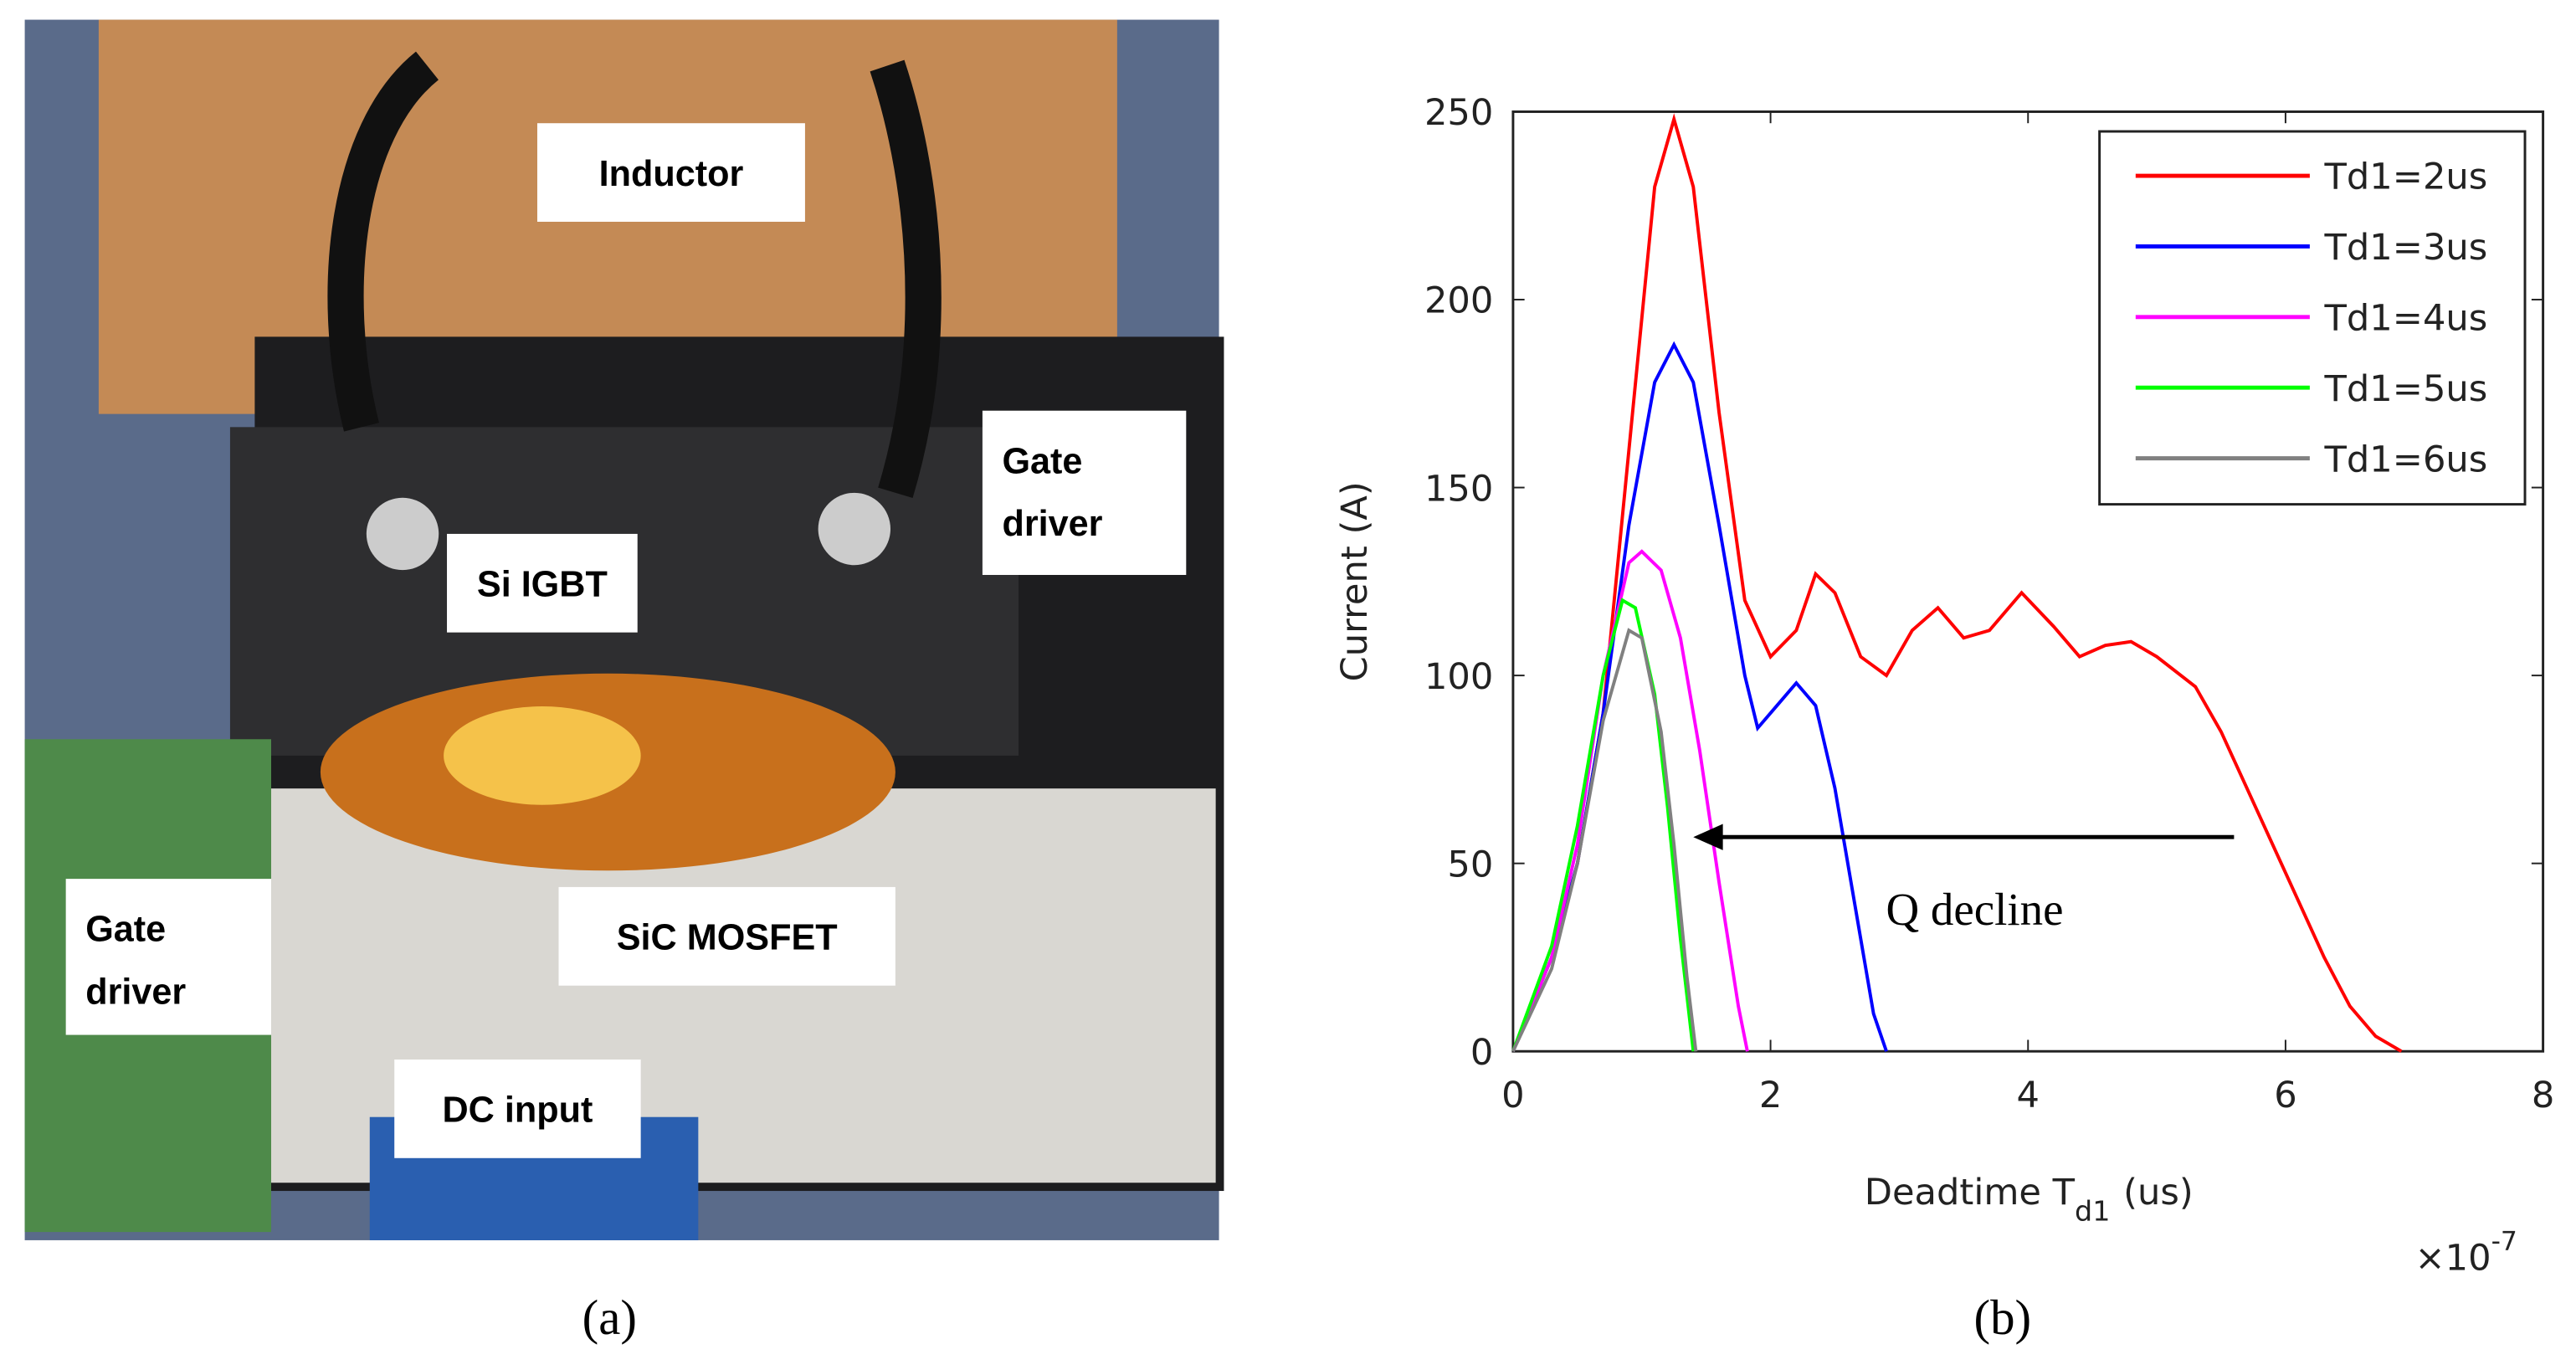 The image size is (2576, 1370). I want to click on x-axis-label-part: Deadtime T, so click(1970, 1193).